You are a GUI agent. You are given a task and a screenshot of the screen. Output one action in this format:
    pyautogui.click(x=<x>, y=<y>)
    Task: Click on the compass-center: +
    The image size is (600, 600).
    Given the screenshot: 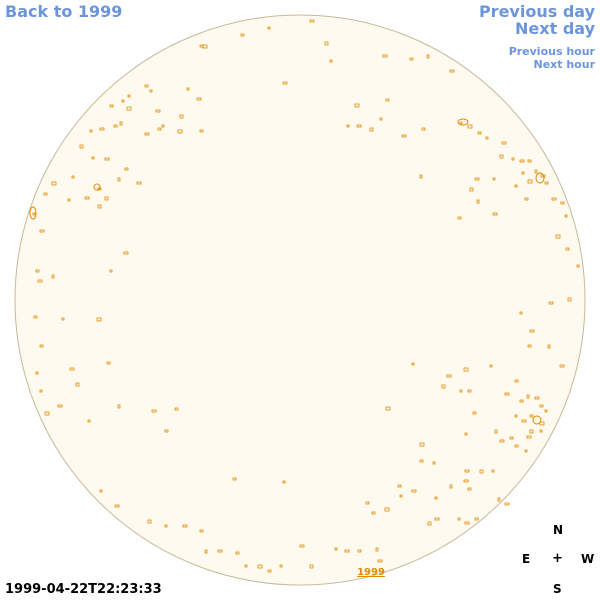 What is the action you would take?
    pyautogui.click(x=557, y=558)
    